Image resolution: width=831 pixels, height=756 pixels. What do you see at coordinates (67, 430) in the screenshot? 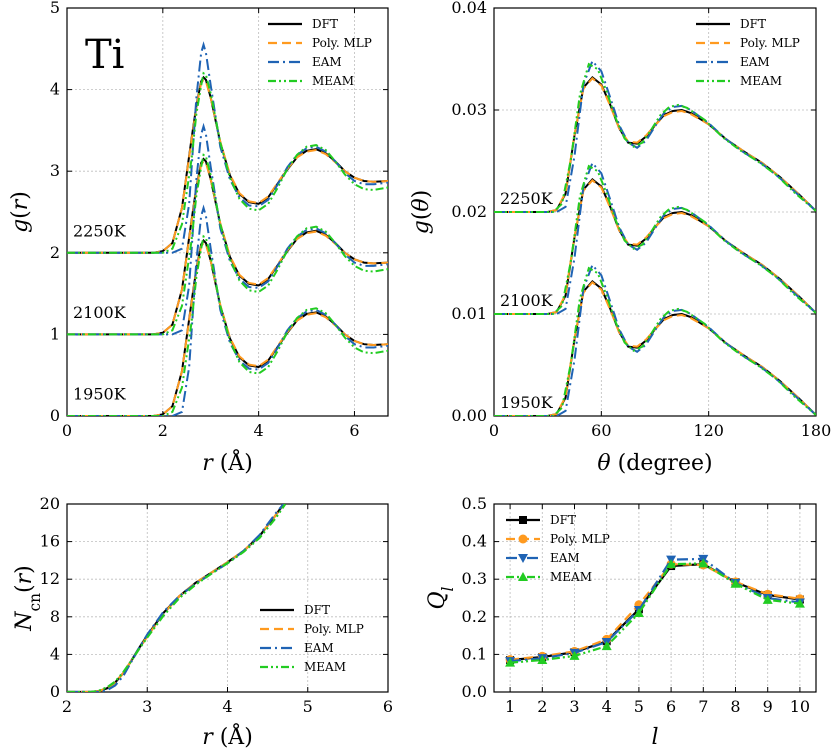
I see `x-tick-label: 0` at bounding box center [67, 430].